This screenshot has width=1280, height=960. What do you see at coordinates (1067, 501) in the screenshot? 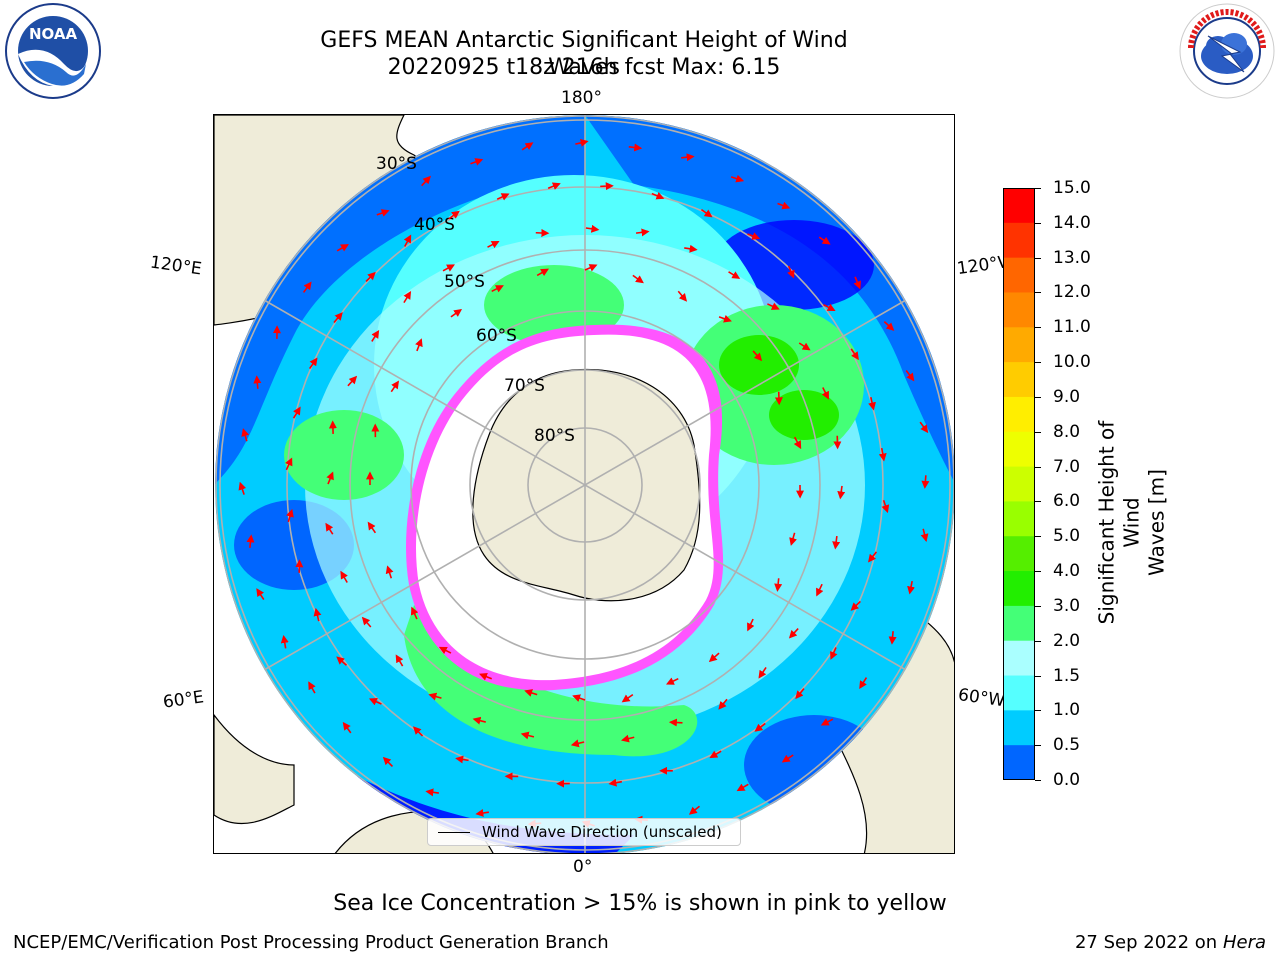
I see `colorbar-tick-label: 6.0` at bounding box center [1067, 501].